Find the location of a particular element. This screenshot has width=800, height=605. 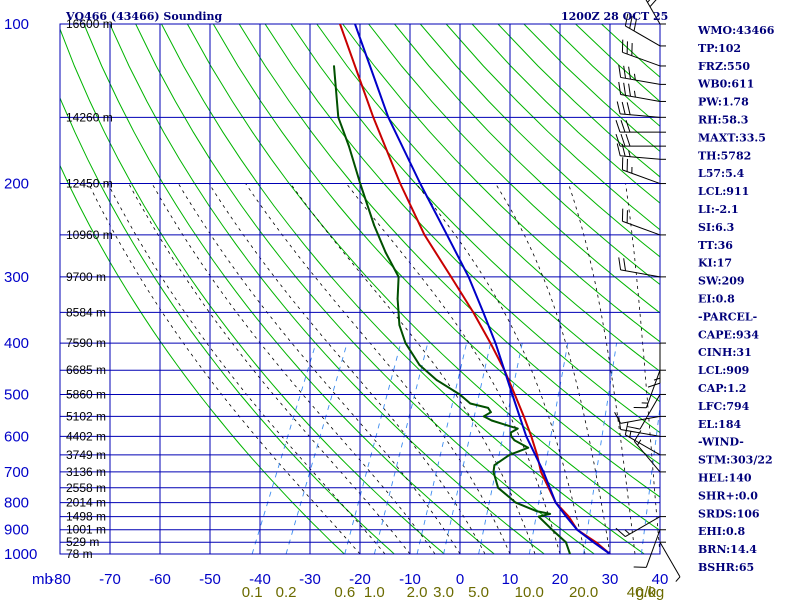

height-label: 2558 m is located at coordinates (86, 488).